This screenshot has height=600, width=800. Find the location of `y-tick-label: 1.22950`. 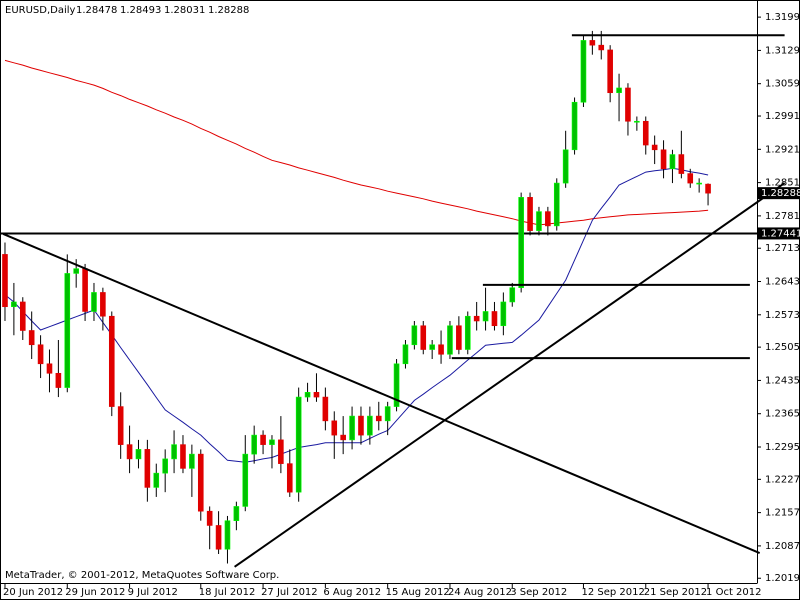

y-tick-label: 1.22950 is located at coordinates (782, 447).